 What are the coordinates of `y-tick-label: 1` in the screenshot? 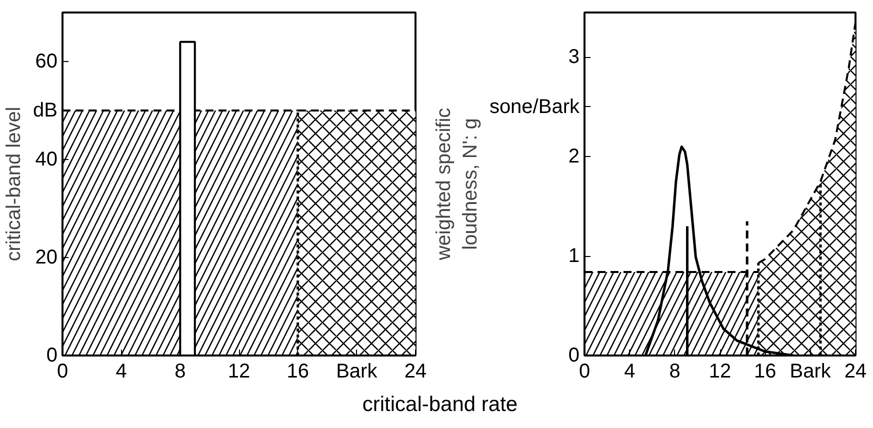 It's located at (574, 256).